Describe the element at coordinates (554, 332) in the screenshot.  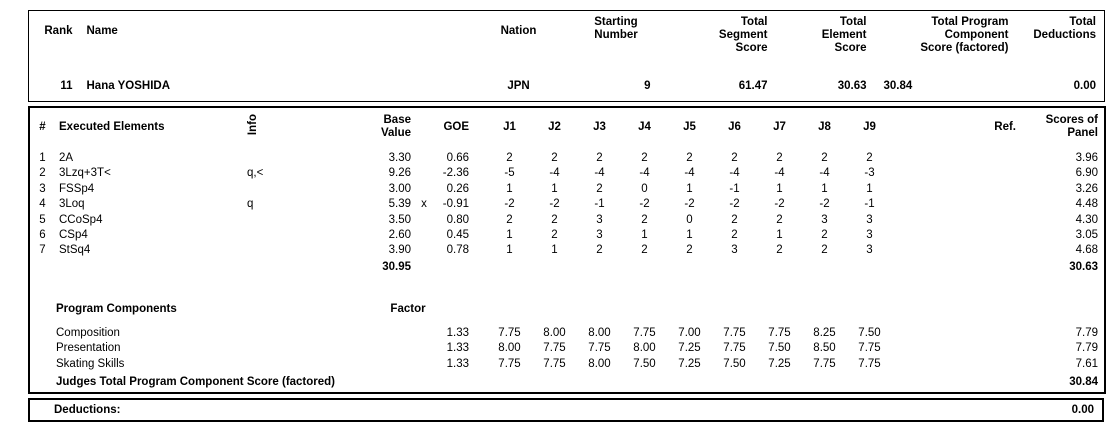
I see `judge-score: 8.00` at that location.